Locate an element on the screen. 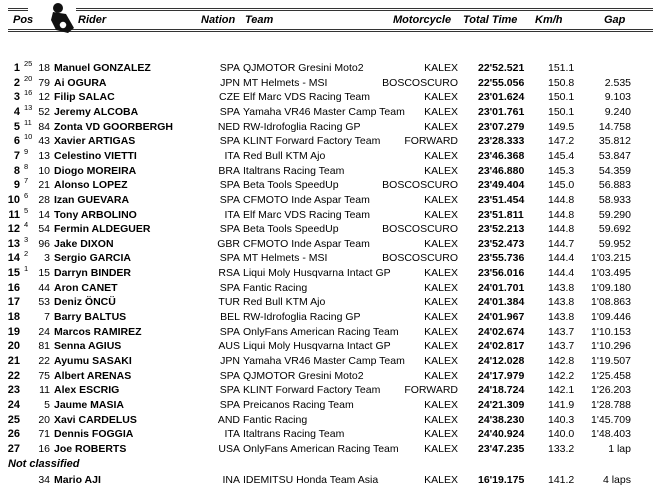 The image size is (653, 500). cell-gap: 1'03.495 is located at coordinates (611, 273).